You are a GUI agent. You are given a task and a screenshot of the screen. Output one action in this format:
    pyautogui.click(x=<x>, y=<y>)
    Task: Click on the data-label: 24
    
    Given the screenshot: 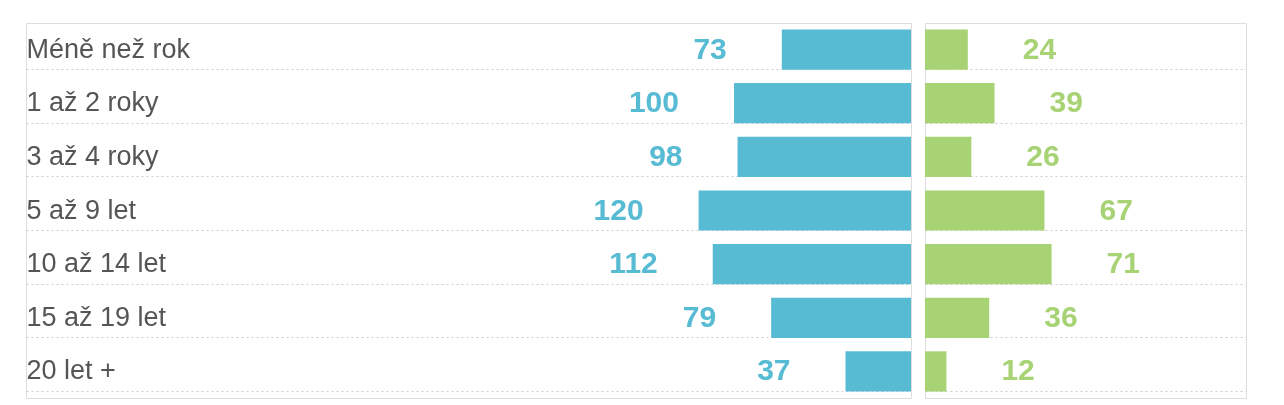 What is the action you would take?
    pyautogui.click(x=1039, y=48)
    